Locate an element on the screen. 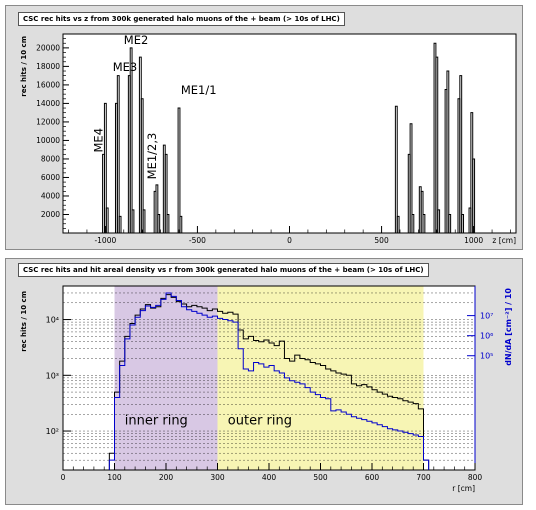 Image resolution: width=536 pixels, height=510 pixels. detector-label: ME1/1 is located at coordinates (199, 90).